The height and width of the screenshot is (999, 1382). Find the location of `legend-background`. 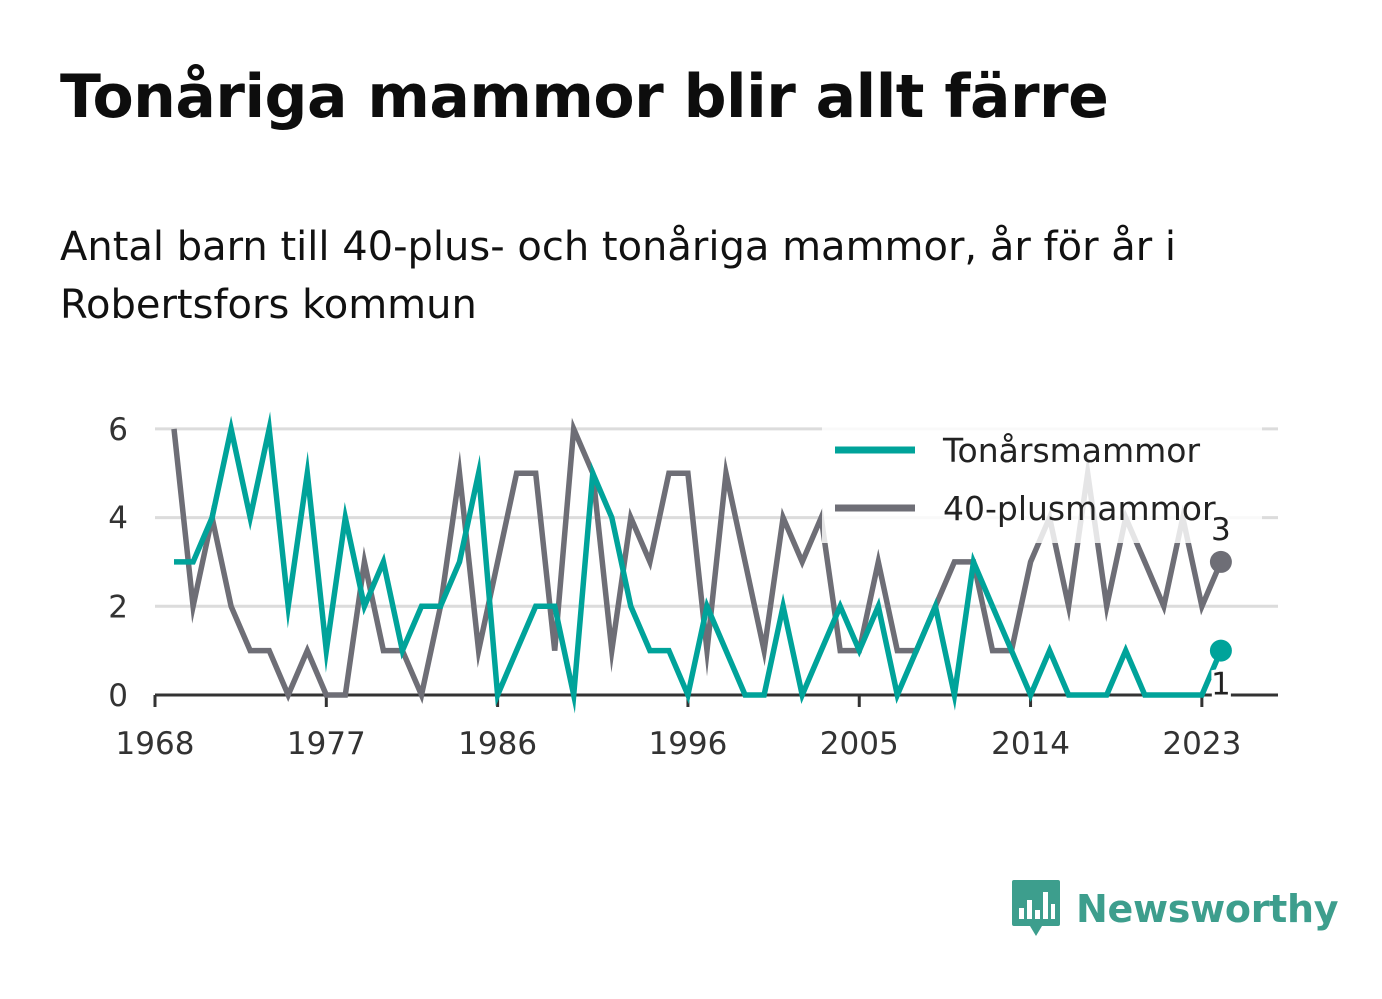

legend-background is located at coordinates (1042, 484).